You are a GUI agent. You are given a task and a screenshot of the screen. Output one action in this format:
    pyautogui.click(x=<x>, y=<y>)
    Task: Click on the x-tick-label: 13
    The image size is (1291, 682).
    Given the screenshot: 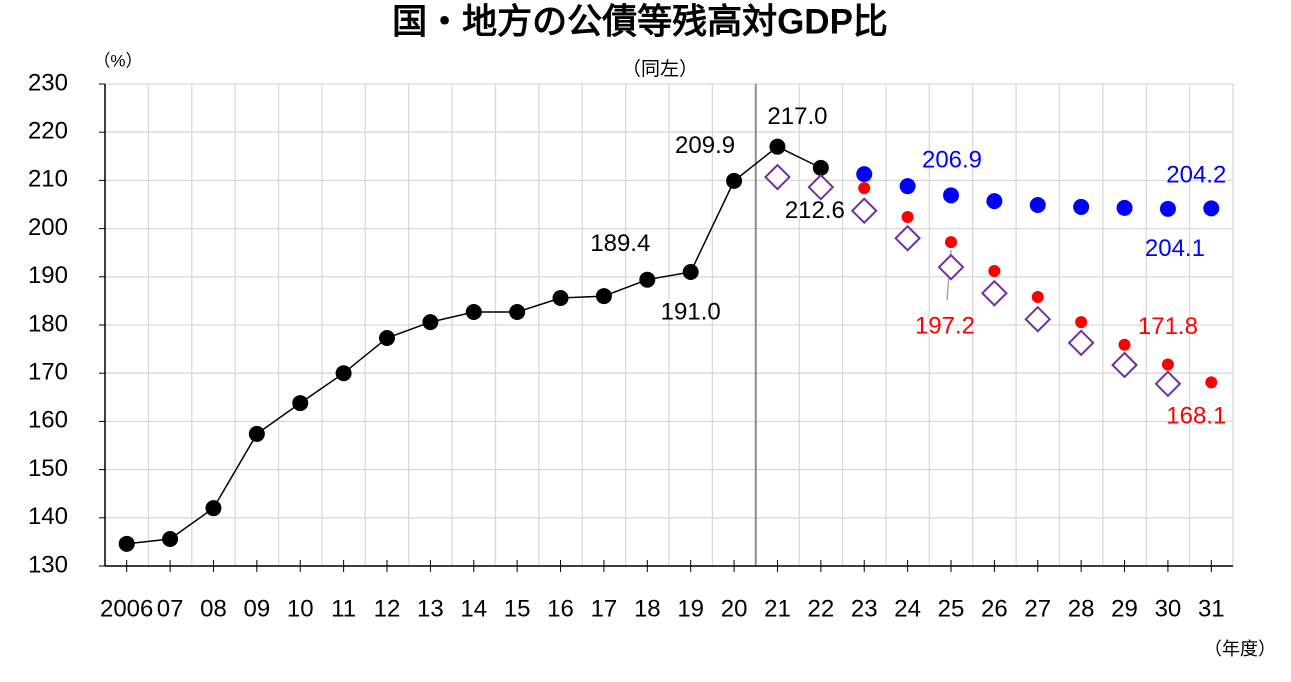 What is the action you would take?
    pyautogui.click(x=430, y=608)
    